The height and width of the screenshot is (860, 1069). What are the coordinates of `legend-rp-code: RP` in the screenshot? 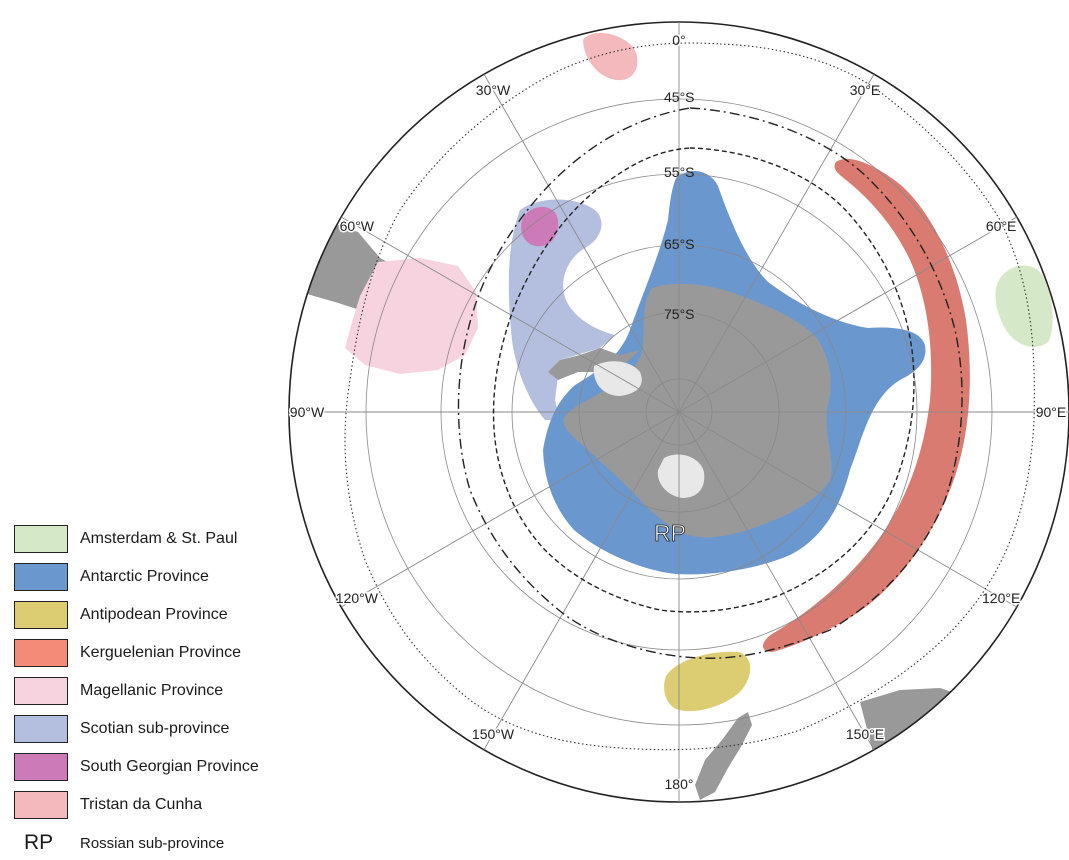 It's located at (41, 843).